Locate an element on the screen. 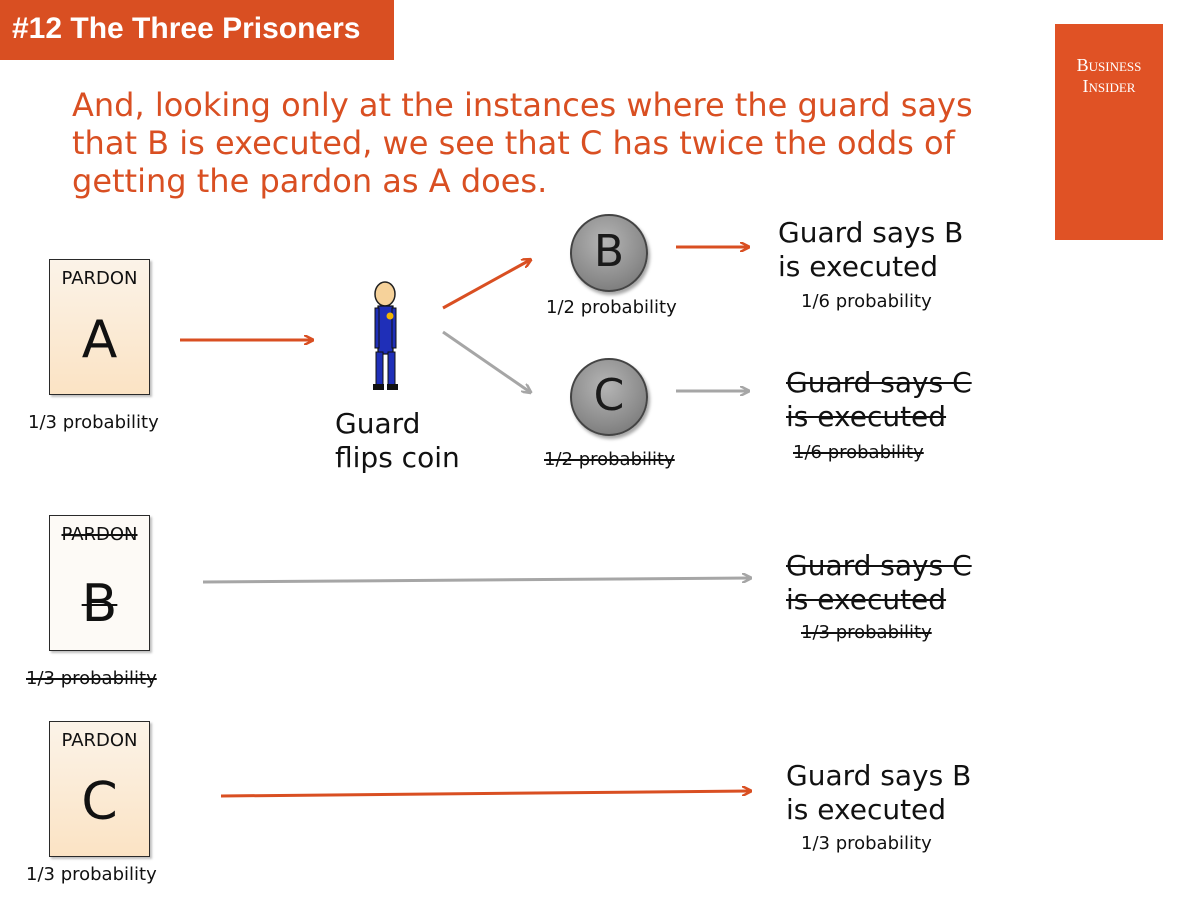 The width and height of the screenshot is (1200, 900). outcome-2-line-2: is executed is located at coordinates (866, 416).